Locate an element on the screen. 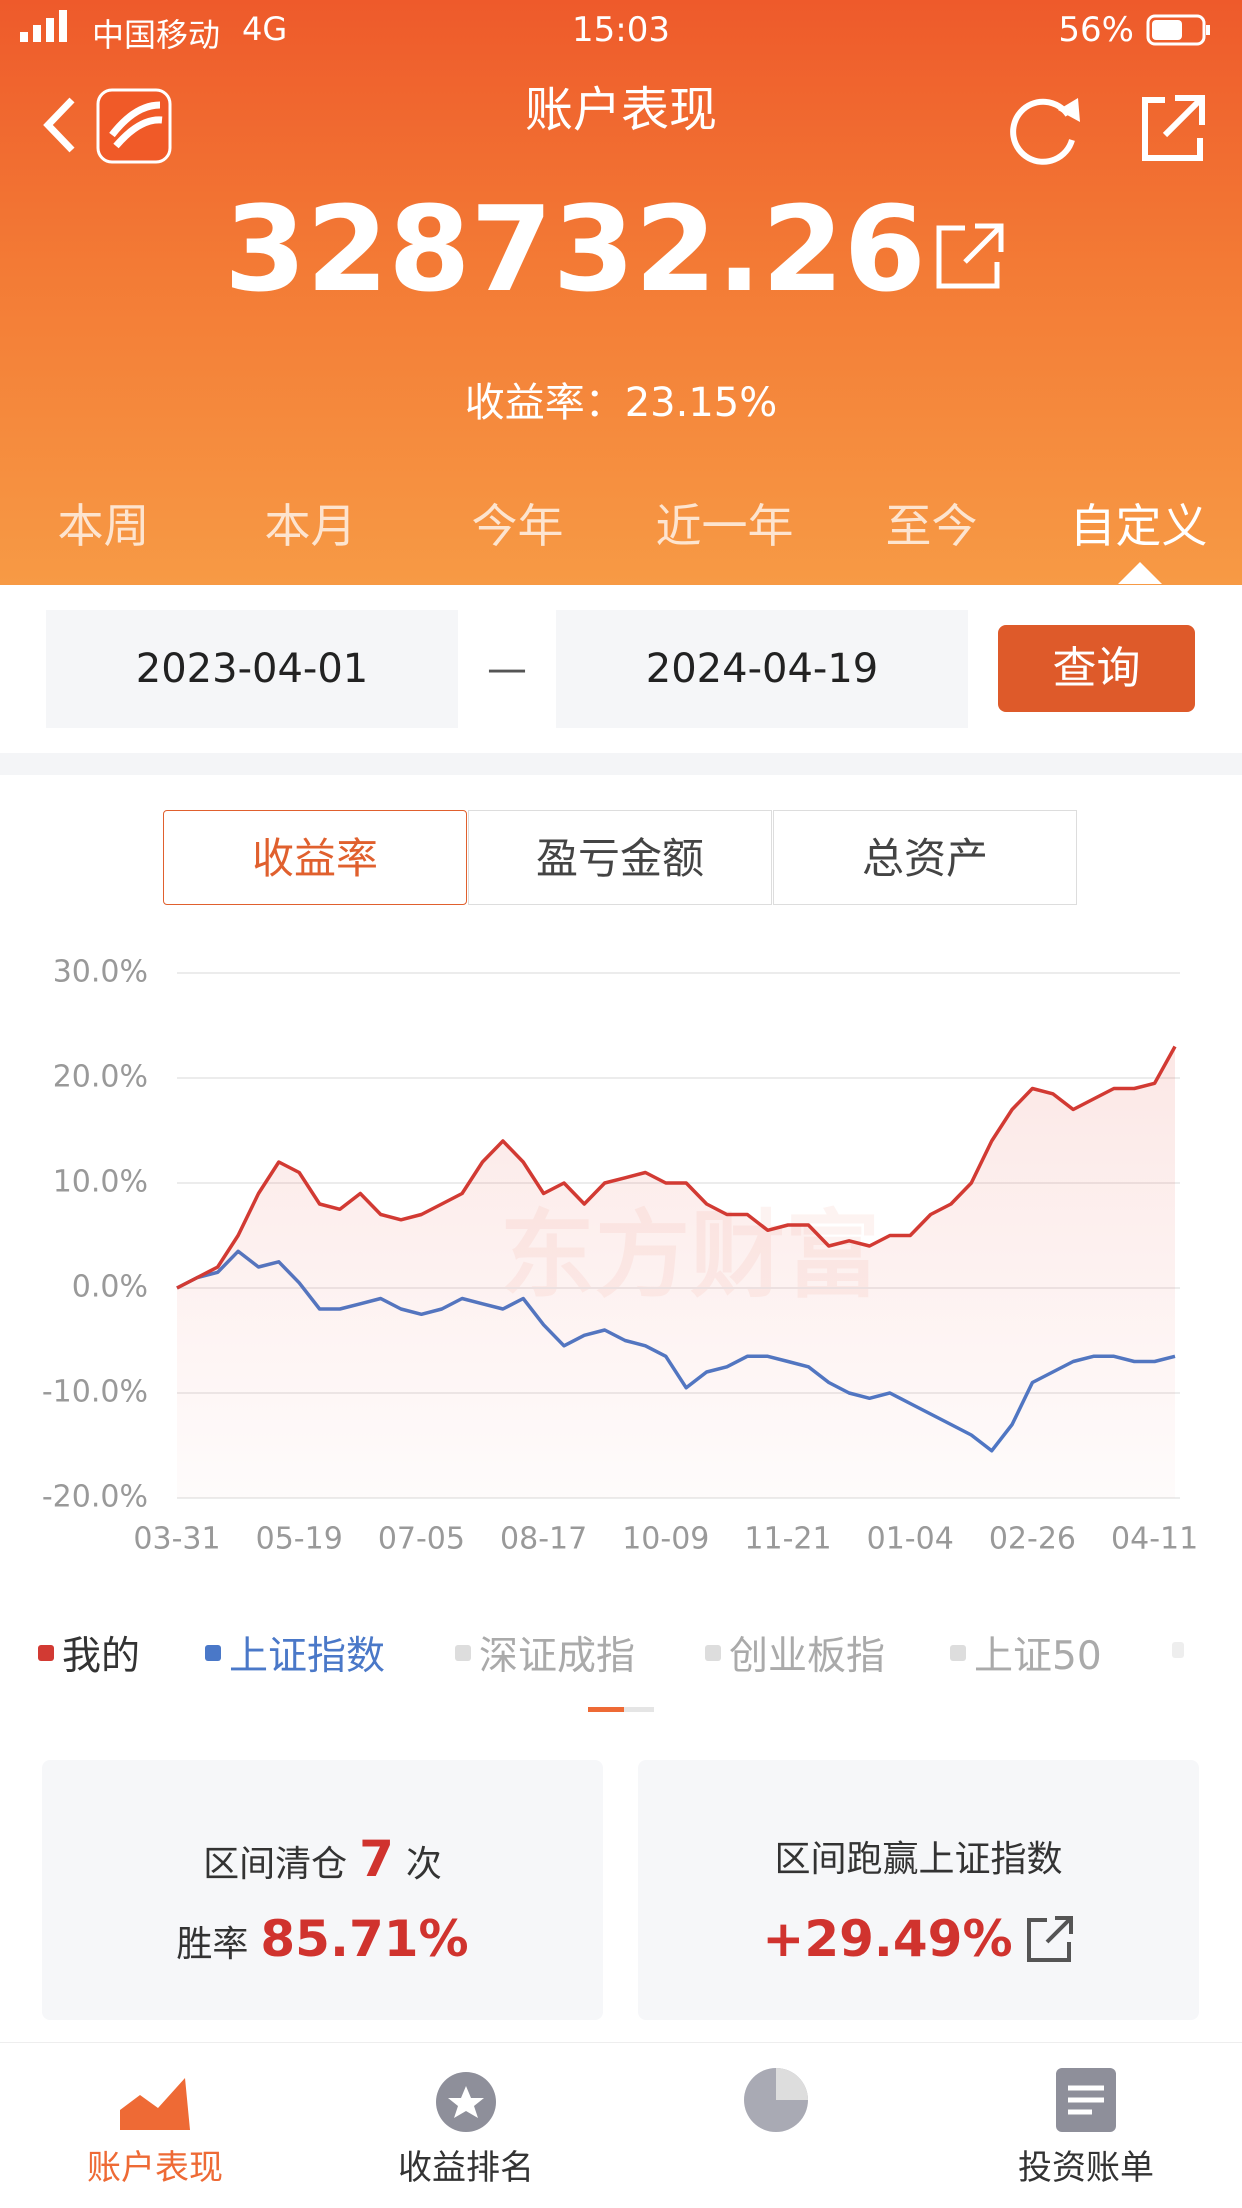 The image size is (1242, 2208). y-tick-label: -10.0% is located at coordinates (95, 1392).